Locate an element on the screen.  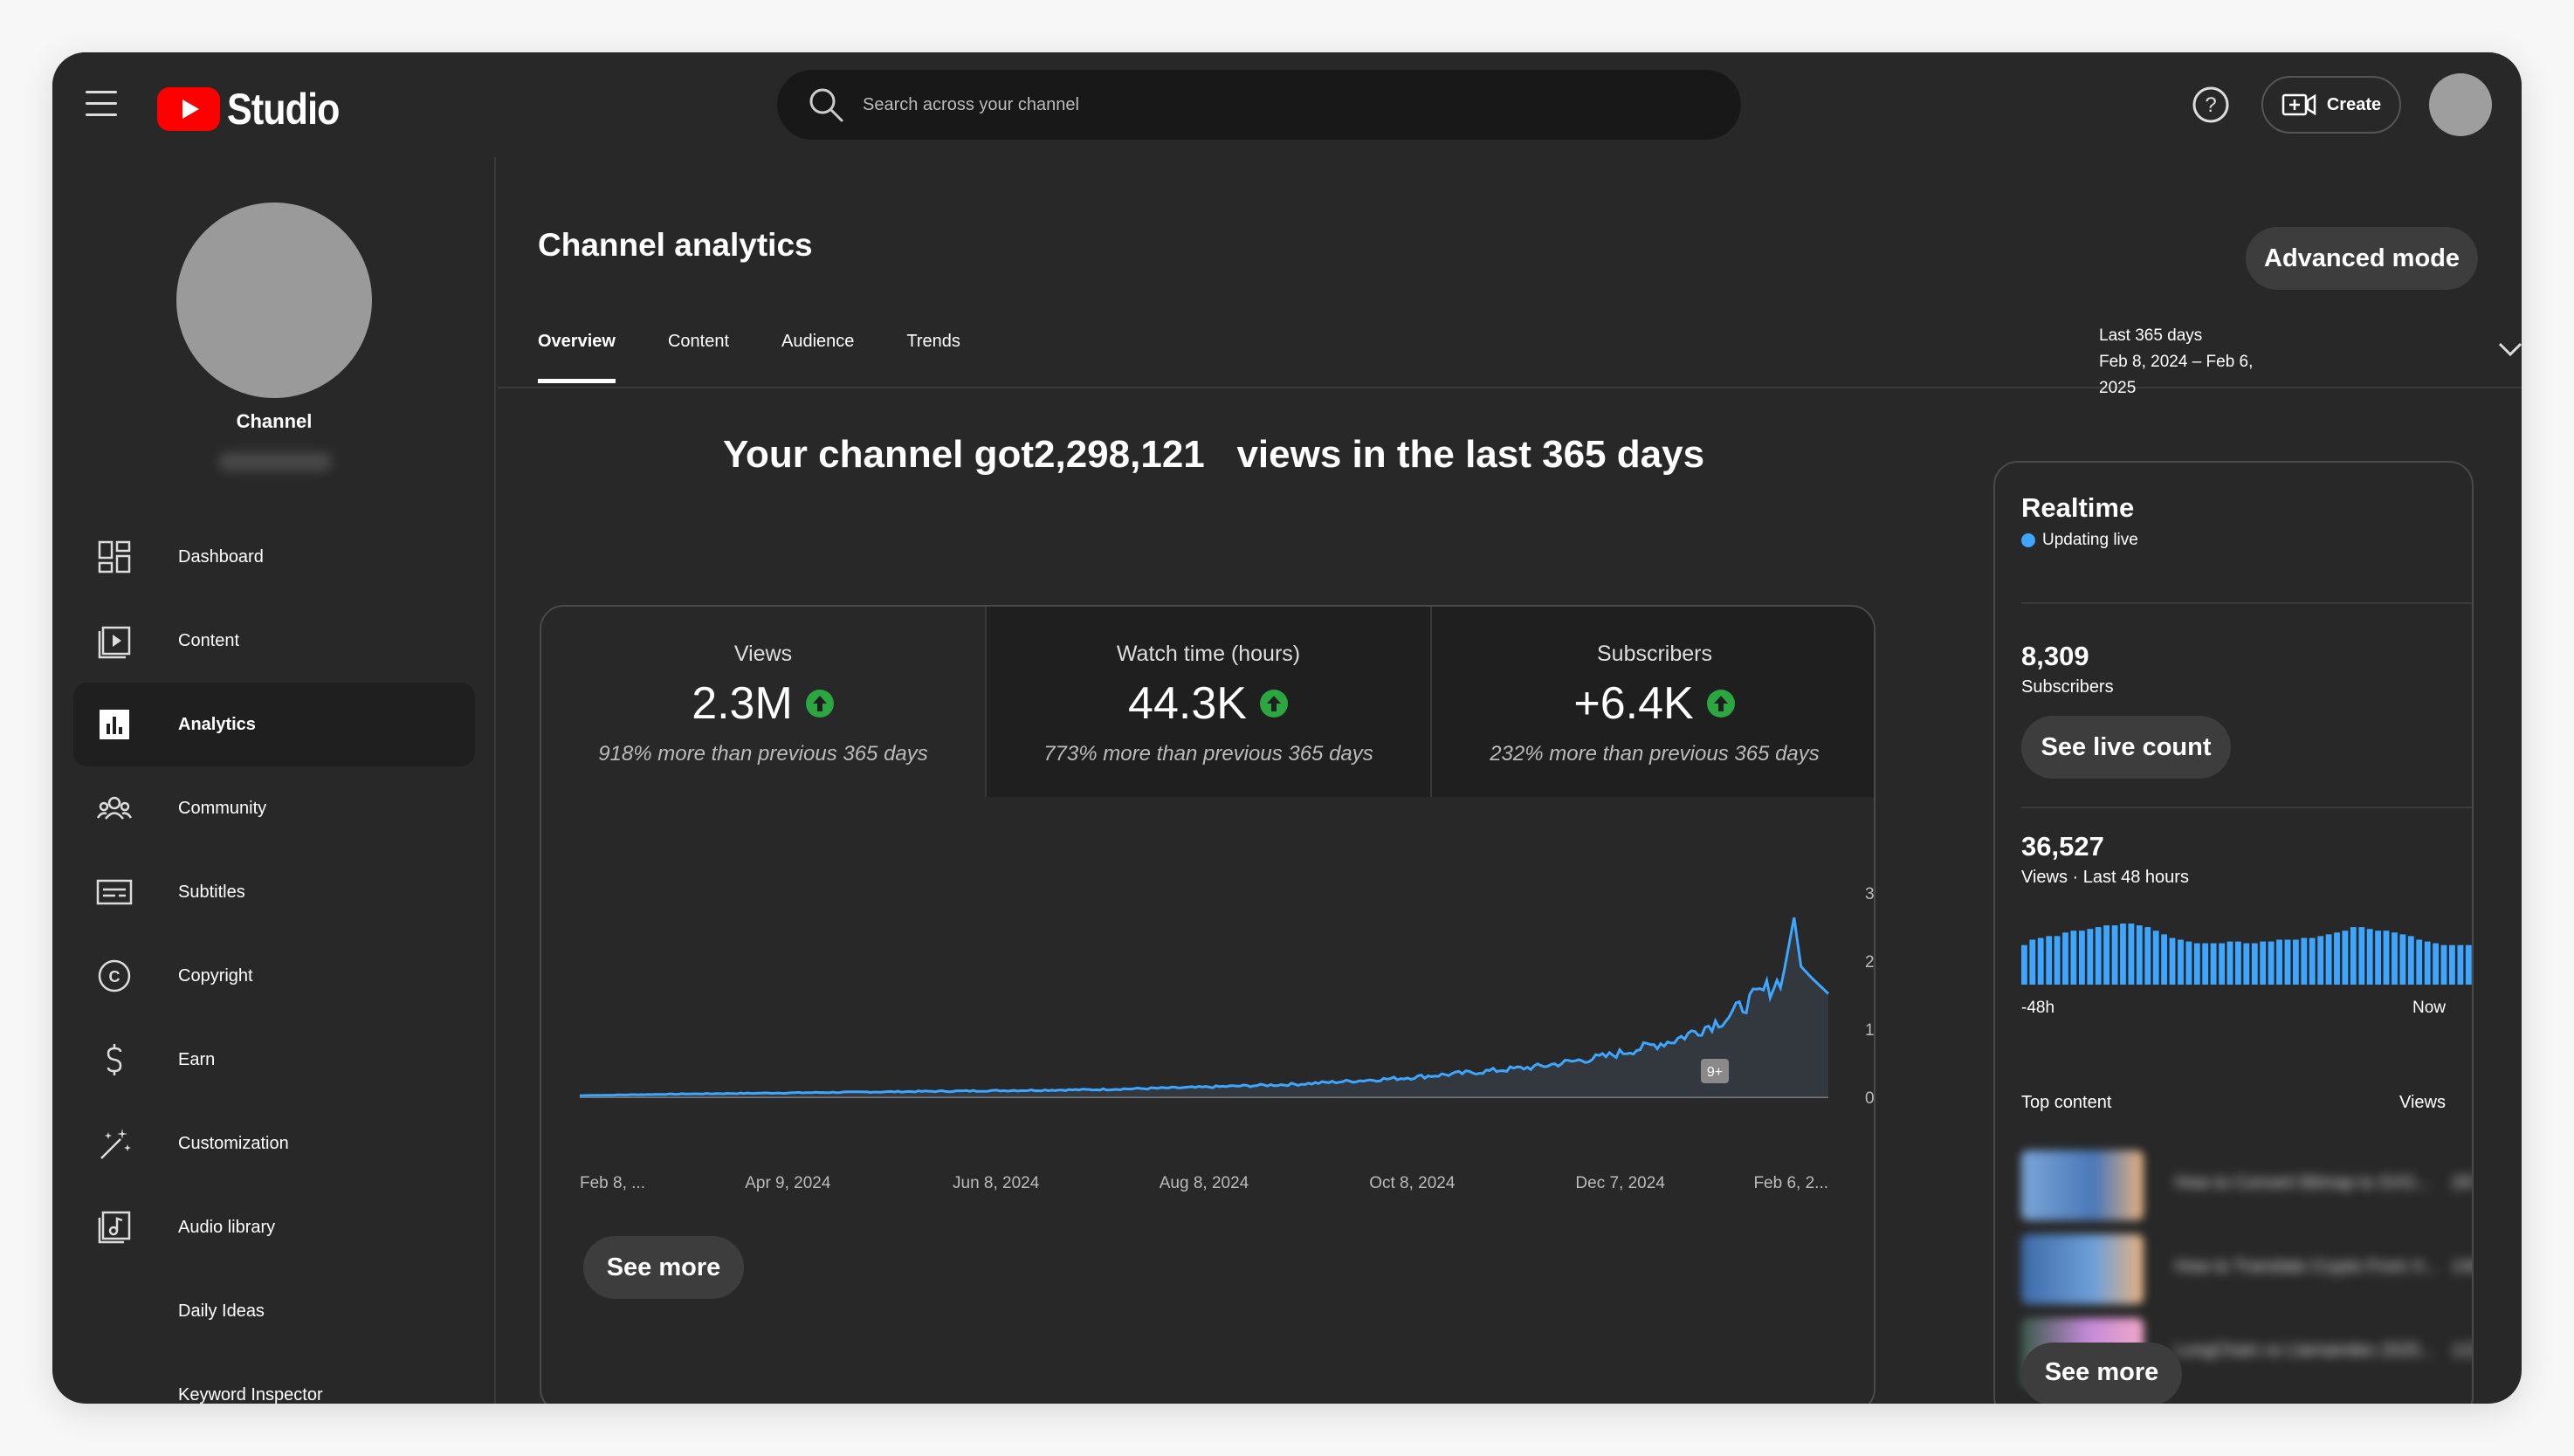
sidebar-item-keyword-inspector: Keyword Inspector is located at coordinates (274, 1378).